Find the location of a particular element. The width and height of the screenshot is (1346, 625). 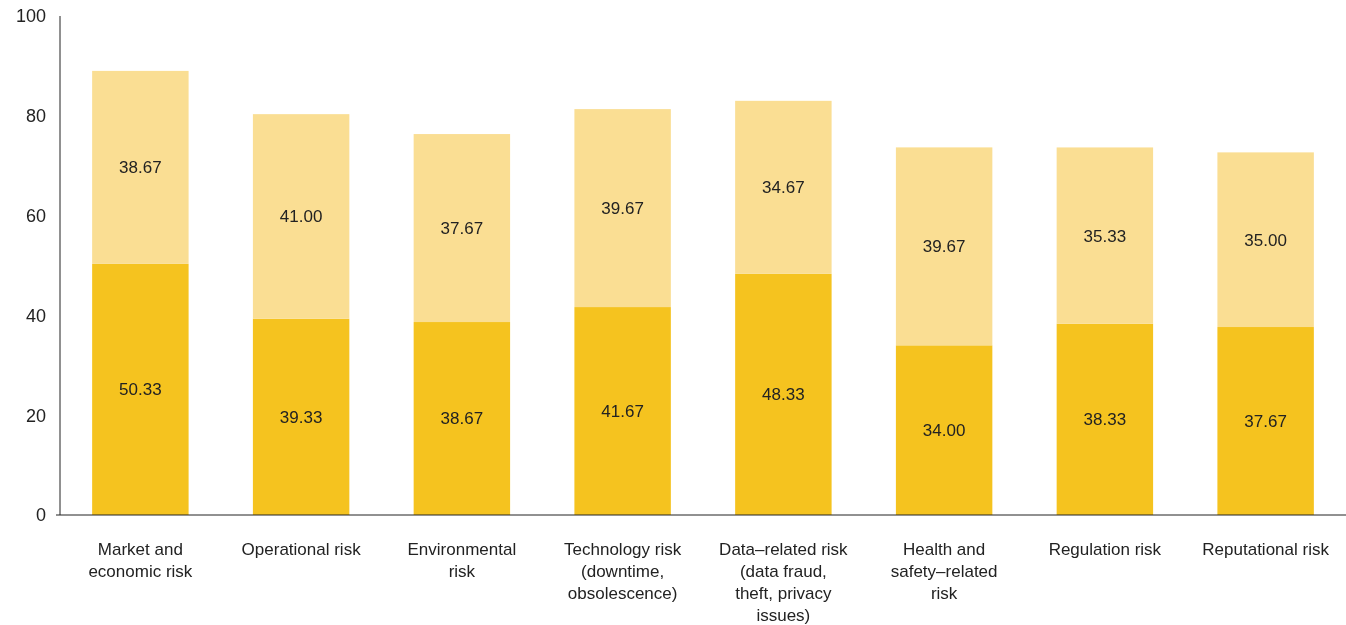

data-label: 50.33 is located at coordinates (140, 390).